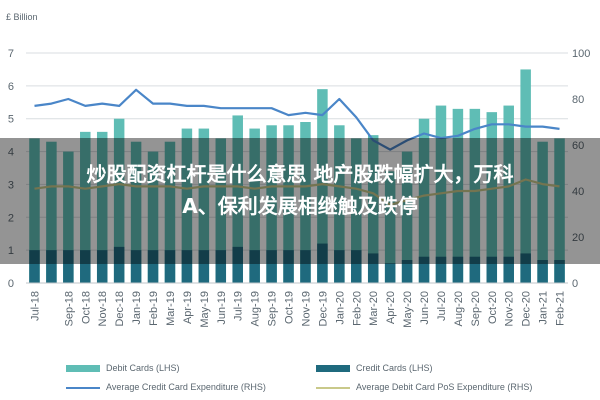  I want to click on y-right-tick-label: 100, so click(581, 54).